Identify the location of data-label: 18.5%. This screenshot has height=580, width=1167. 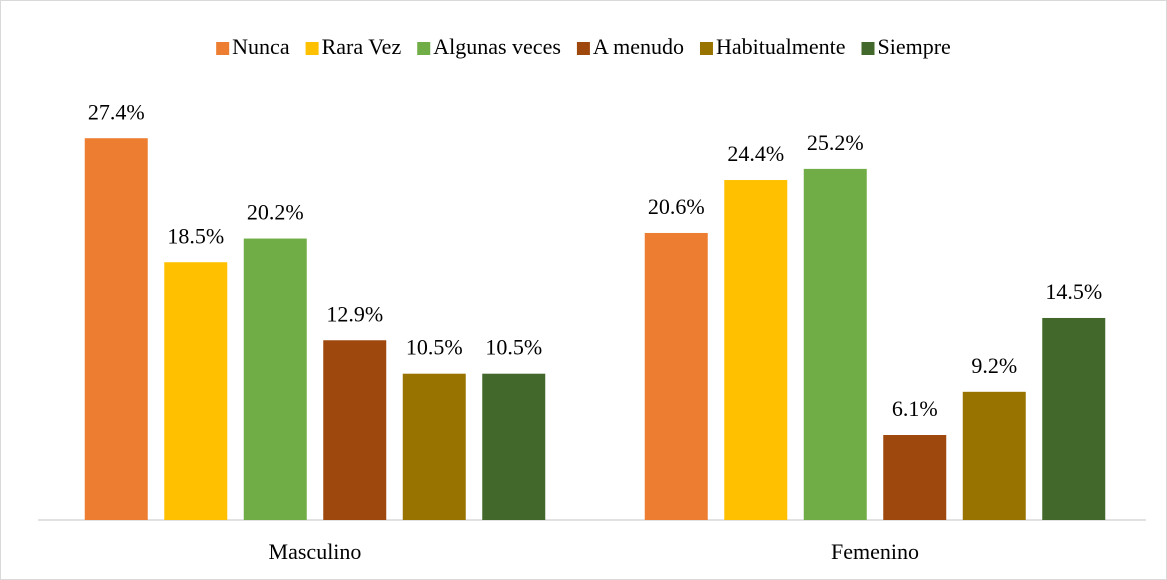
(195, 235).